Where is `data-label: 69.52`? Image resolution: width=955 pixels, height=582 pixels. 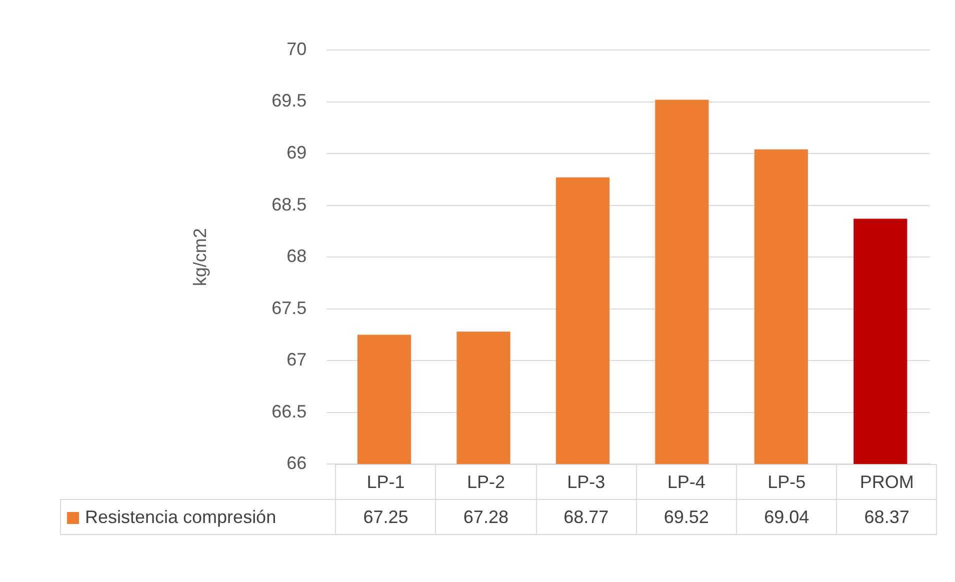 data-label: 69.52 is located at coordinates (686, 517).